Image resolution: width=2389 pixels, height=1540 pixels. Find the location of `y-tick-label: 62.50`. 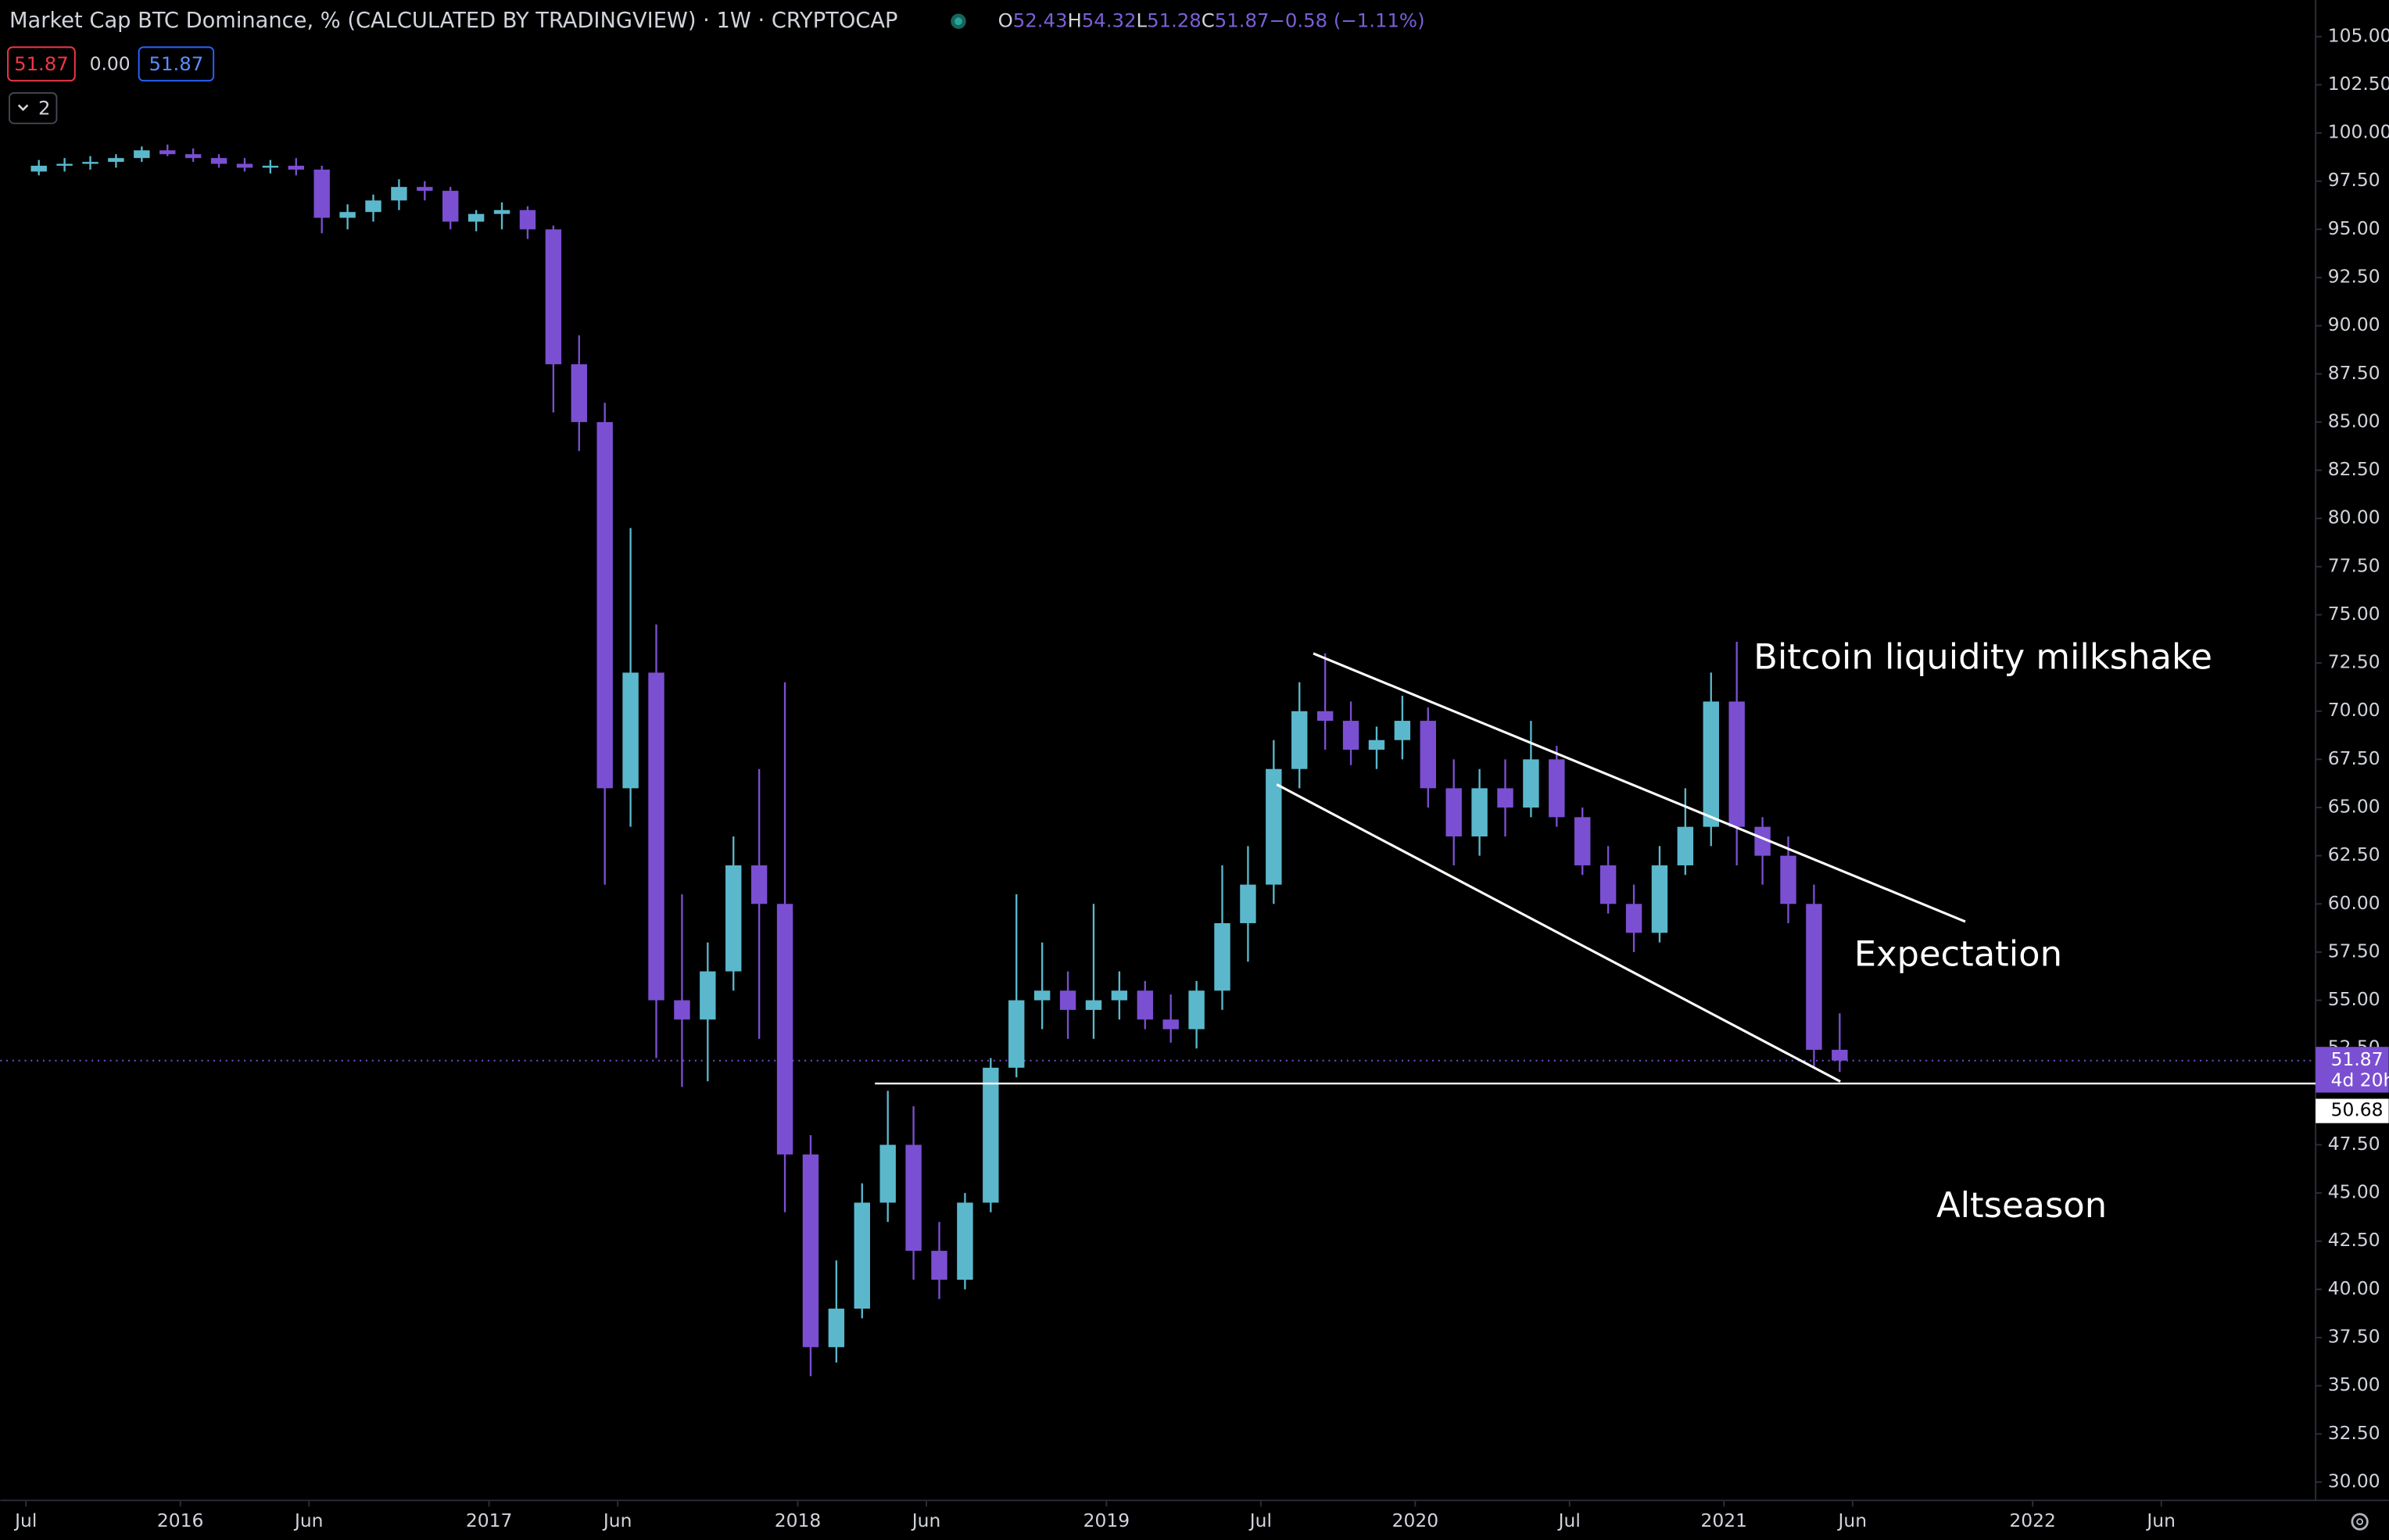

y-tick-label: 62.50 is located at coordinates (2354, 854).